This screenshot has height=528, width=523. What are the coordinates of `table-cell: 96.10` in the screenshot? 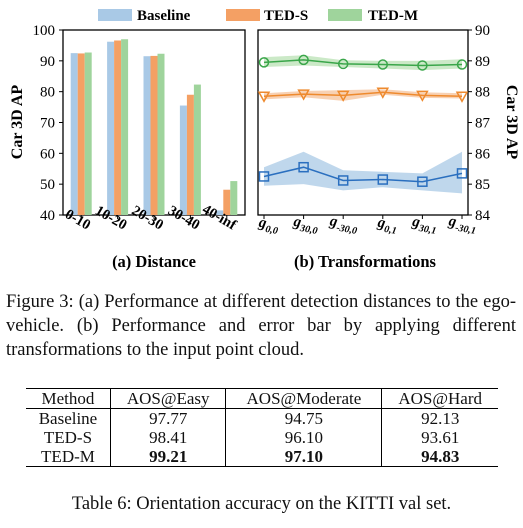 It's located at (304, 437).